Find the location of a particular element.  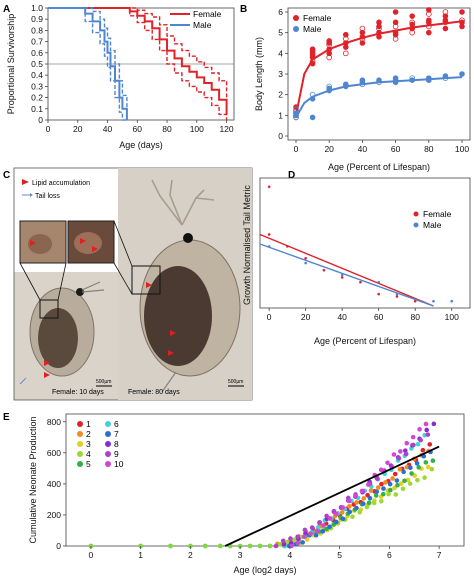

e-ylabel: Cumulative Neonate Production is located at coordinates (33, 479).